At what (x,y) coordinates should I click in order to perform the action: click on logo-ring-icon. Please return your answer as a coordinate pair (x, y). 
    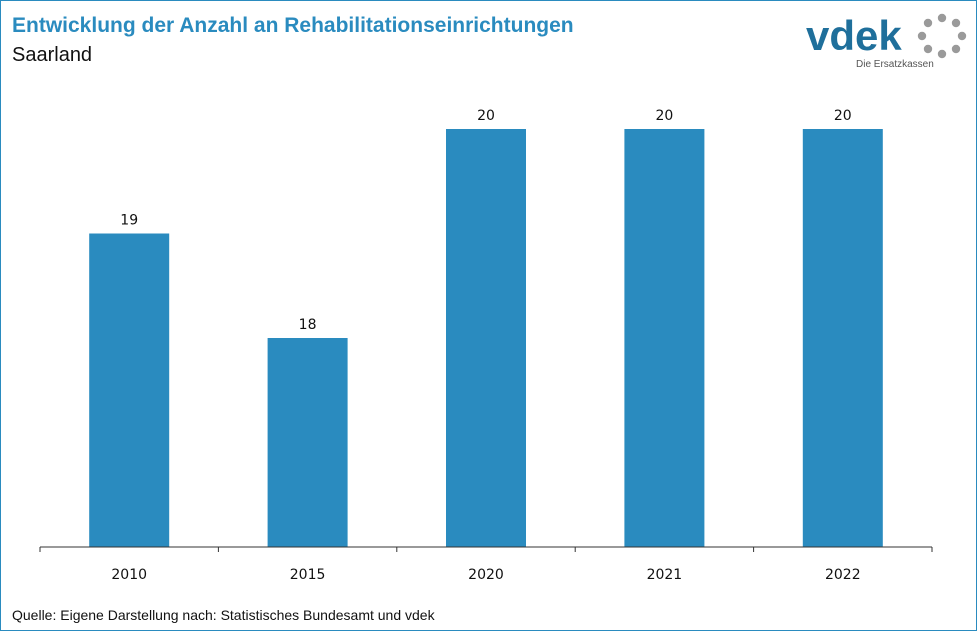
    Looking at the image, I should click on (942, 36).